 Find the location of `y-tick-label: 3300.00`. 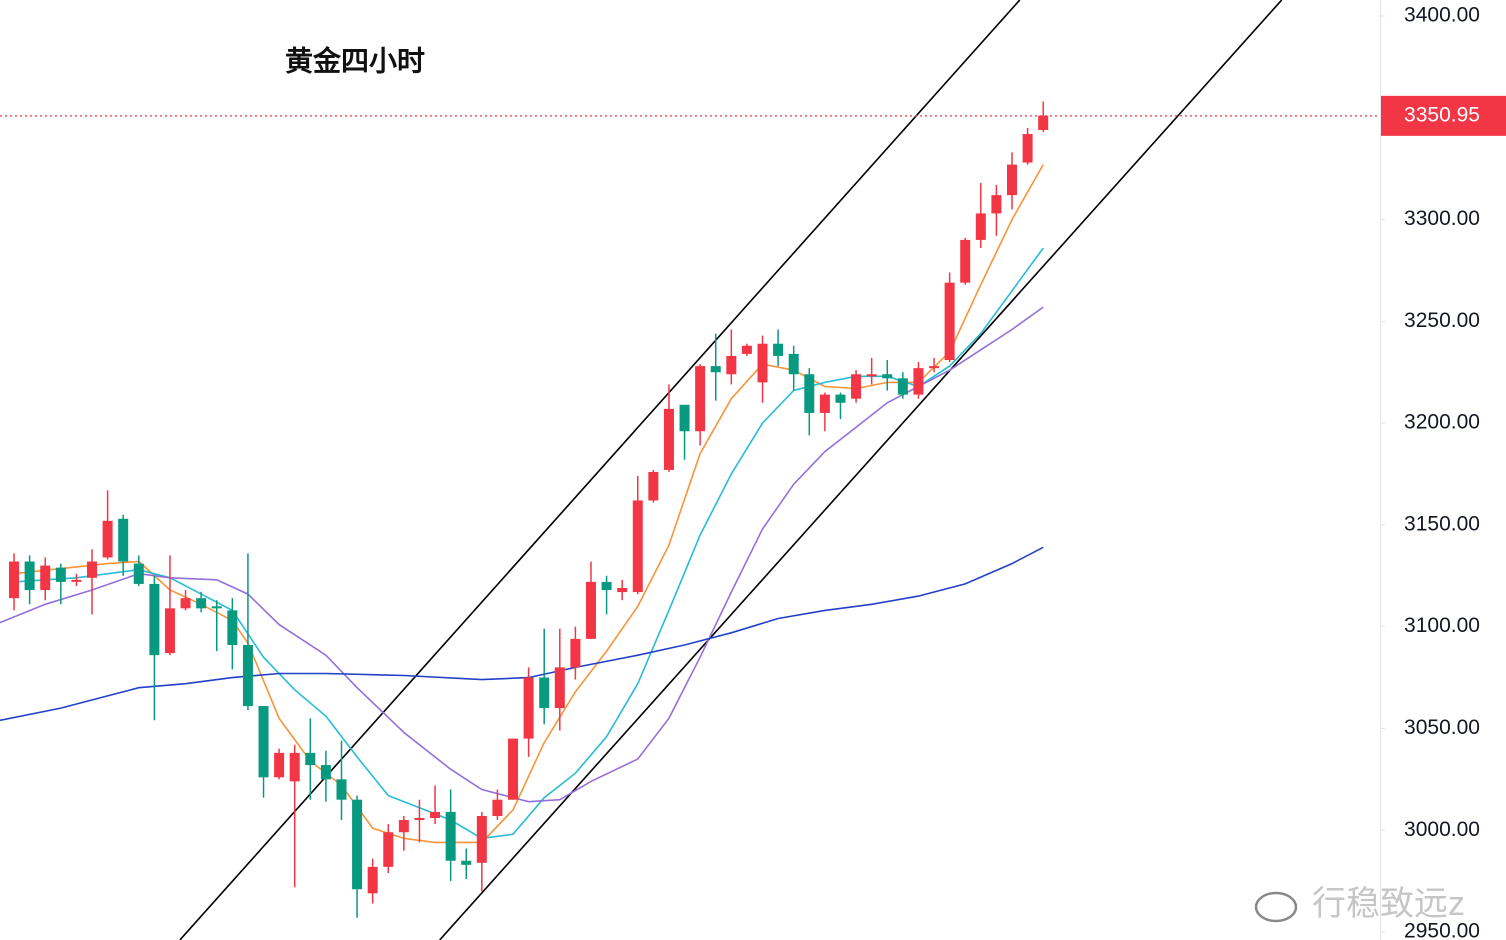

y-tick-label: 3300.00 is located at coordinates (1442, 218).